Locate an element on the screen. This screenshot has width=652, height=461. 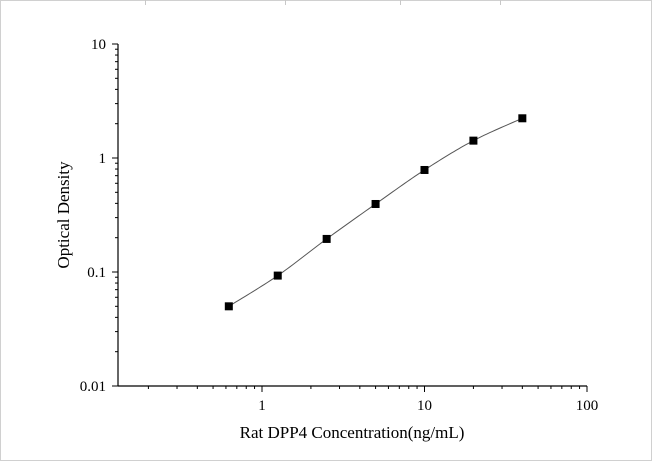
x-tick-label: 100 is located at coordinates (587, 406).